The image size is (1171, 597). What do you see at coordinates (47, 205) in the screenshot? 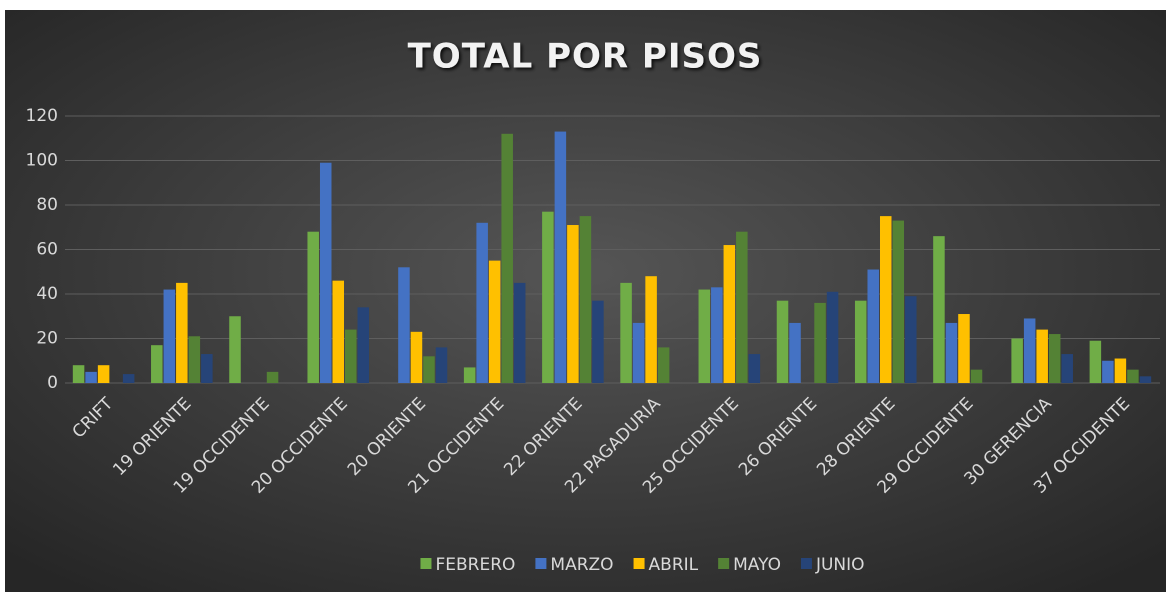
I see `y-tick-label: 80` at bounding box center [47, 205].